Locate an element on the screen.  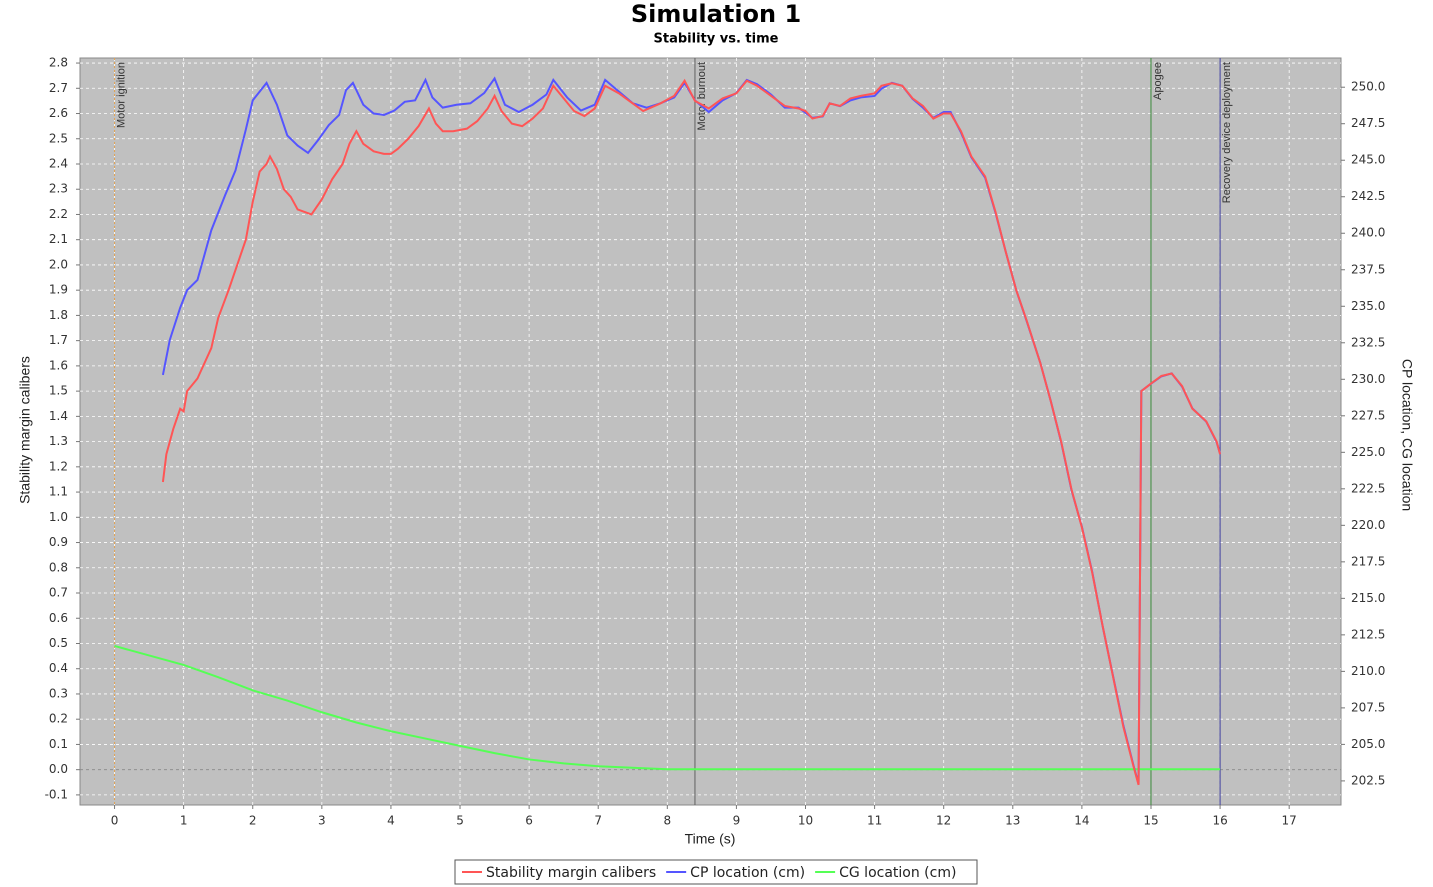
y-tick-label: 0.8 is located at coordinates (58, 567).